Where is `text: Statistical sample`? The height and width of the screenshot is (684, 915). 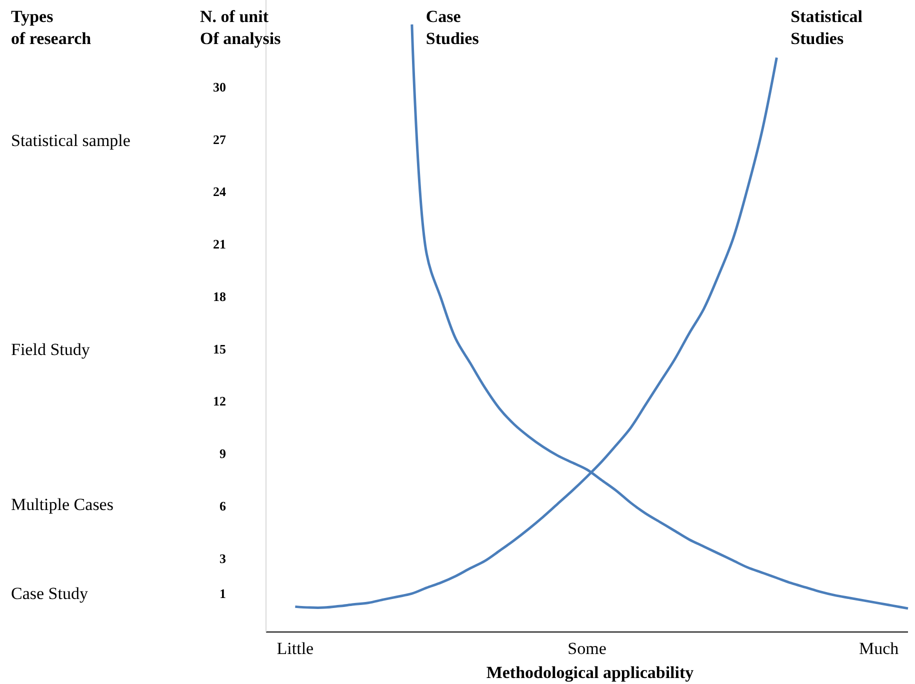 text: Statistical sample is located at coordinates (70, 140).